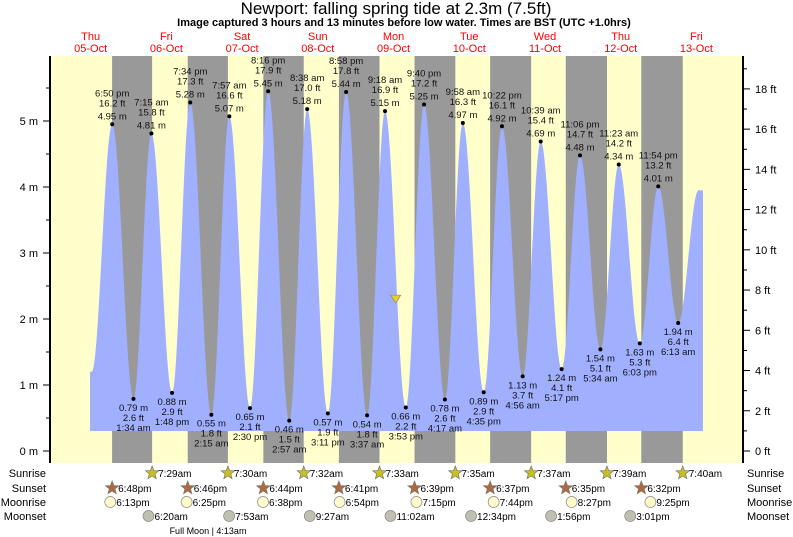 The height and width of the screenshot is (537, 793). Describe the element at coordinates (29, 452) in the screenshot. I see `left-tick-label: 0 m` at that location.